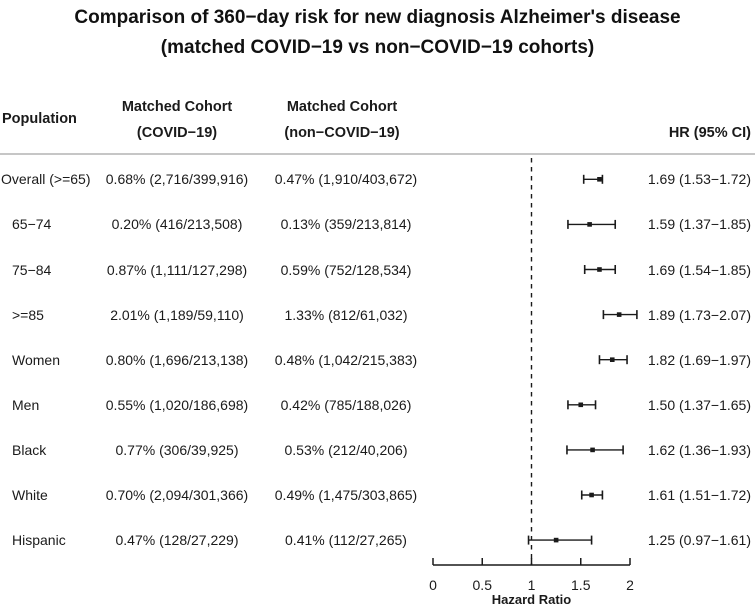 This screenshot has height=606, width=755. What do you see at coordinates (39, 540) in the screenshot?
I see `population-label: Hispanic` at bounding box center [39, 540].